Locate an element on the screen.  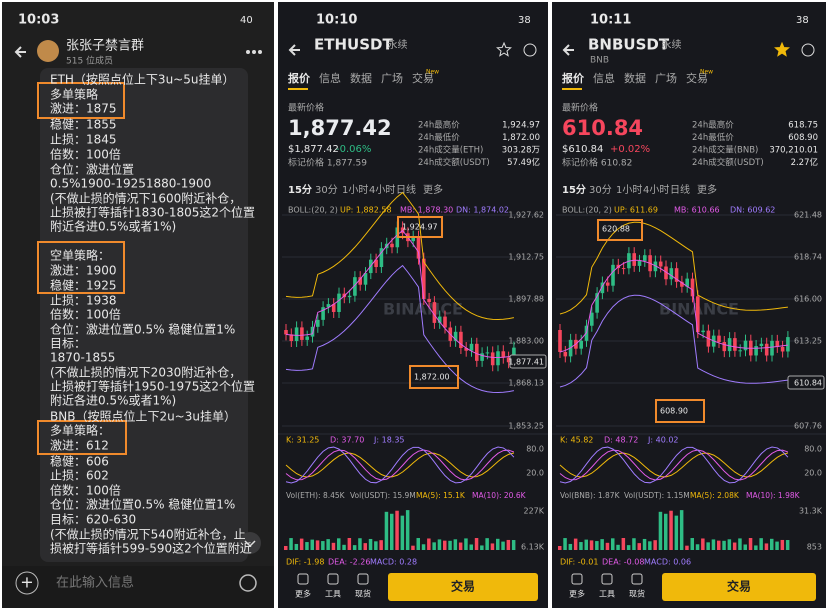
price-change: -0.06% is located at coordinates (353, 149).